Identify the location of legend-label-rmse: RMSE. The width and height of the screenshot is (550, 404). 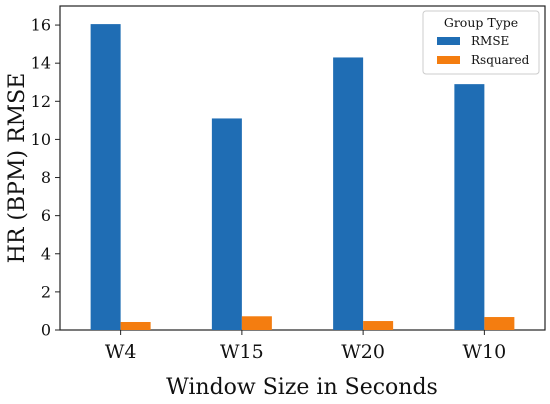
(490, 41).